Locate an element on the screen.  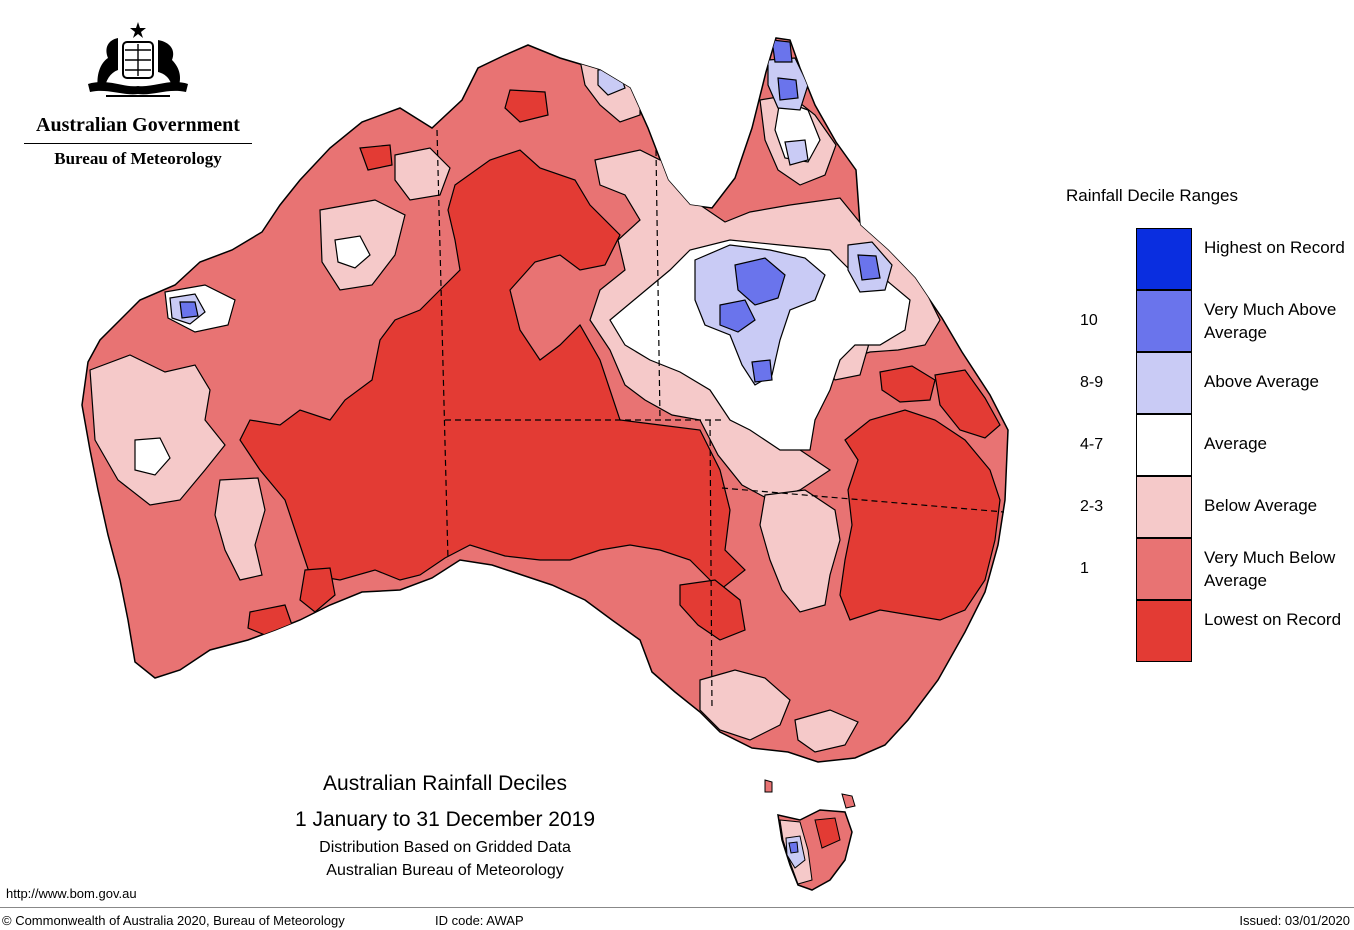
legend-range: 10 is located at coordinates (1089, 320).